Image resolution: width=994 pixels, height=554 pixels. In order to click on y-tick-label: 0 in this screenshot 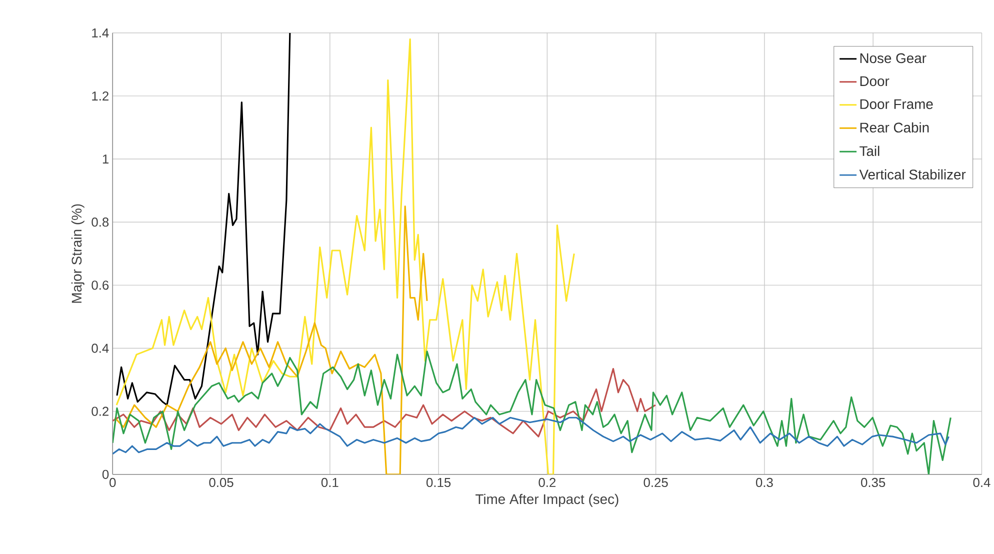, I will do `click(105, 474)`.